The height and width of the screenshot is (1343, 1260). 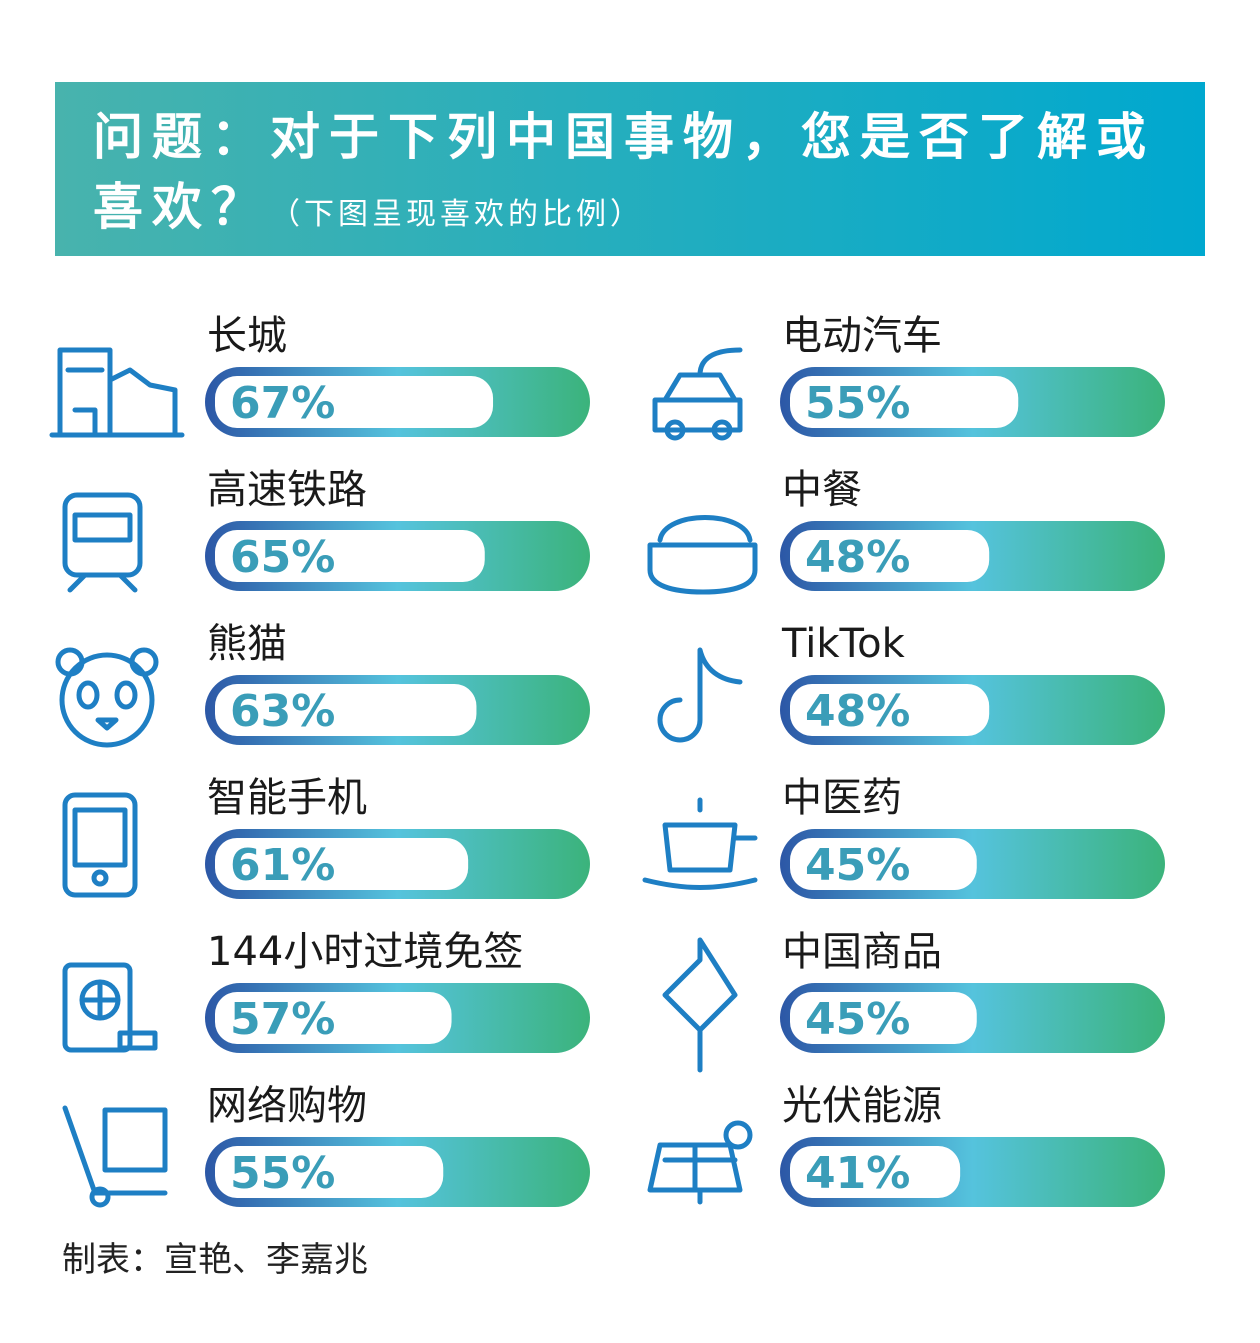 What do you see at coordinates (697, 394) in the screenshot?
I see `icon-ev` at bounding box center [697, 394].